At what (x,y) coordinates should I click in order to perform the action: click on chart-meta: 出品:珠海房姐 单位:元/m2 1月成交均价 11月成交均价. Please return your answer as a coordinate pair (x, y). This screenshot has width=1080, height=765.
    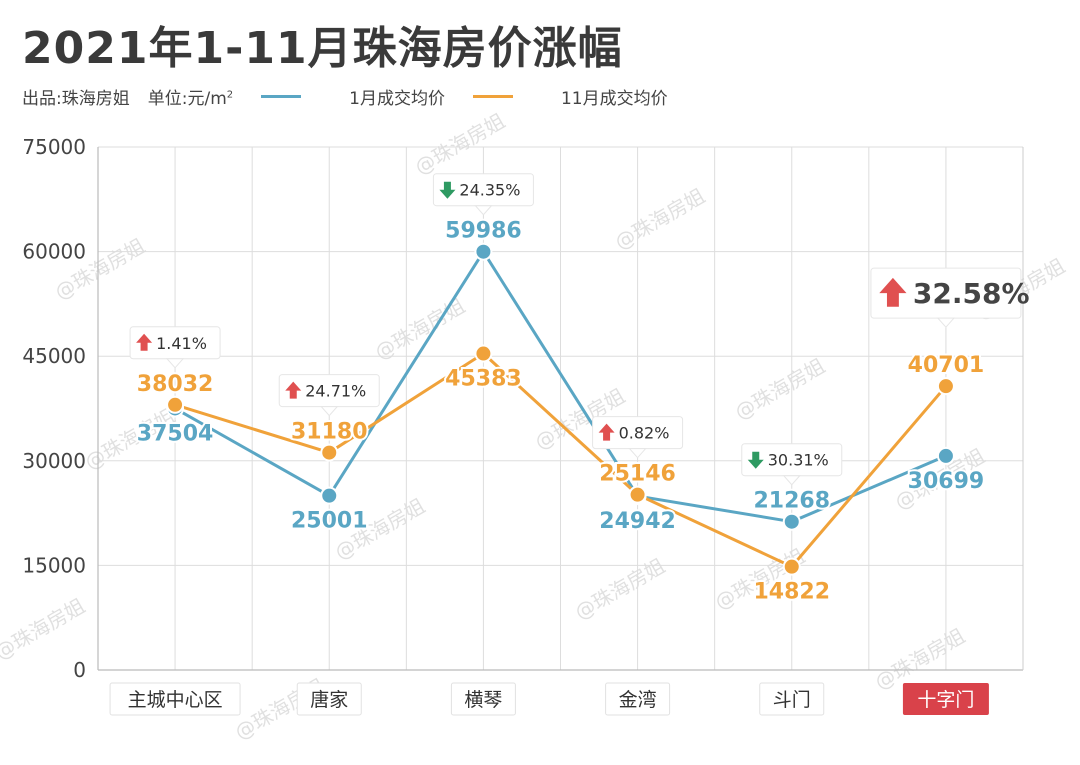
    Looking at the image, I should click on (345, 96).